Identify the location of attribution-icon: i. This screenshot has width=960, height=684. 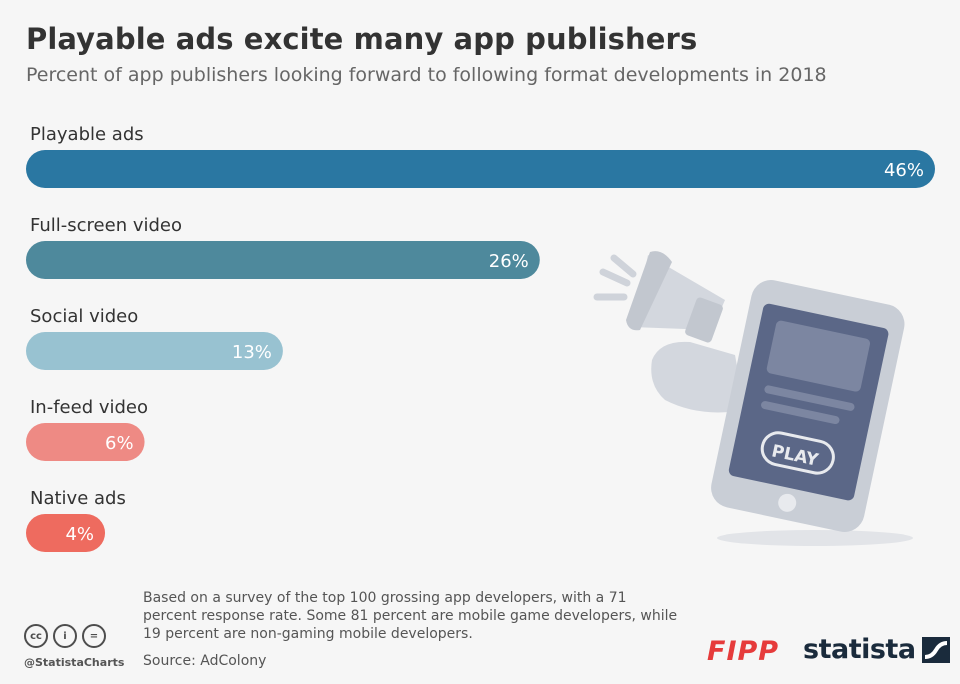
(65, 636).